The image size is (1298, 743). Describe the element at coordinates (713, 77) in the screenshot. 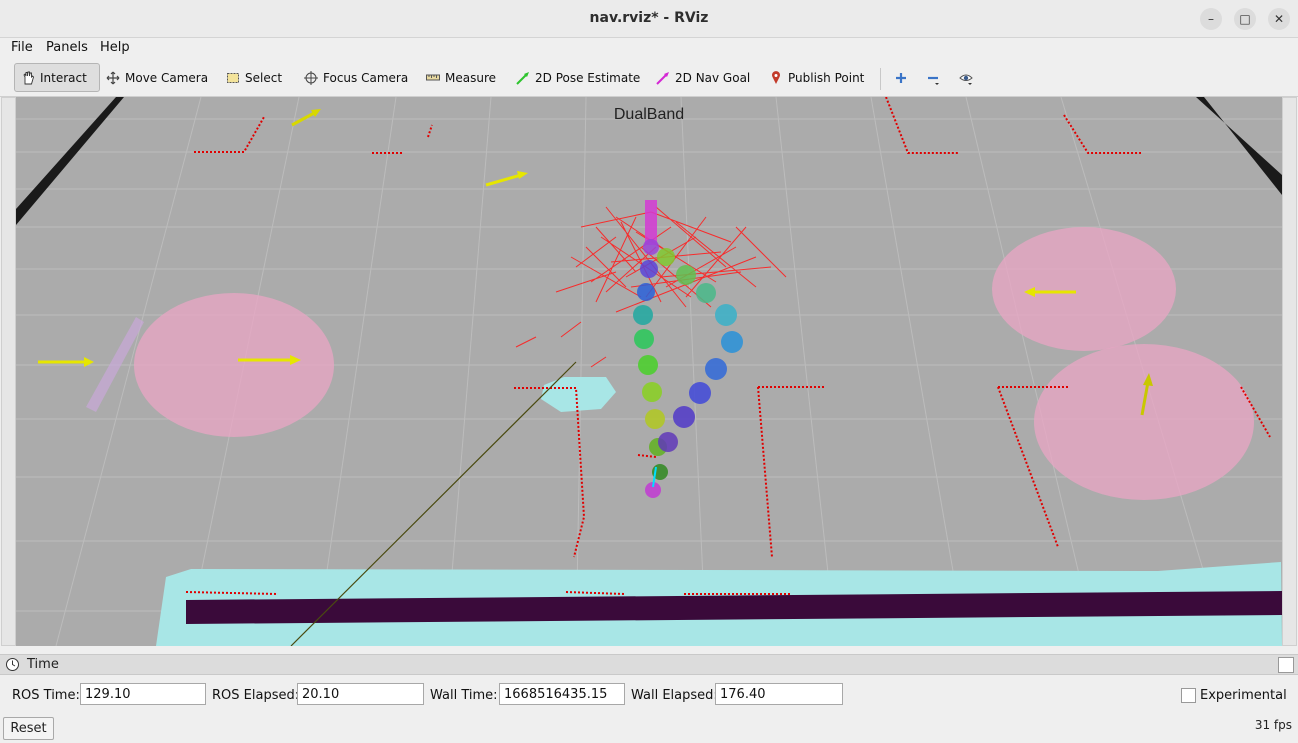

I see `nav-goal-label: 2D Nav Goal` at that location.